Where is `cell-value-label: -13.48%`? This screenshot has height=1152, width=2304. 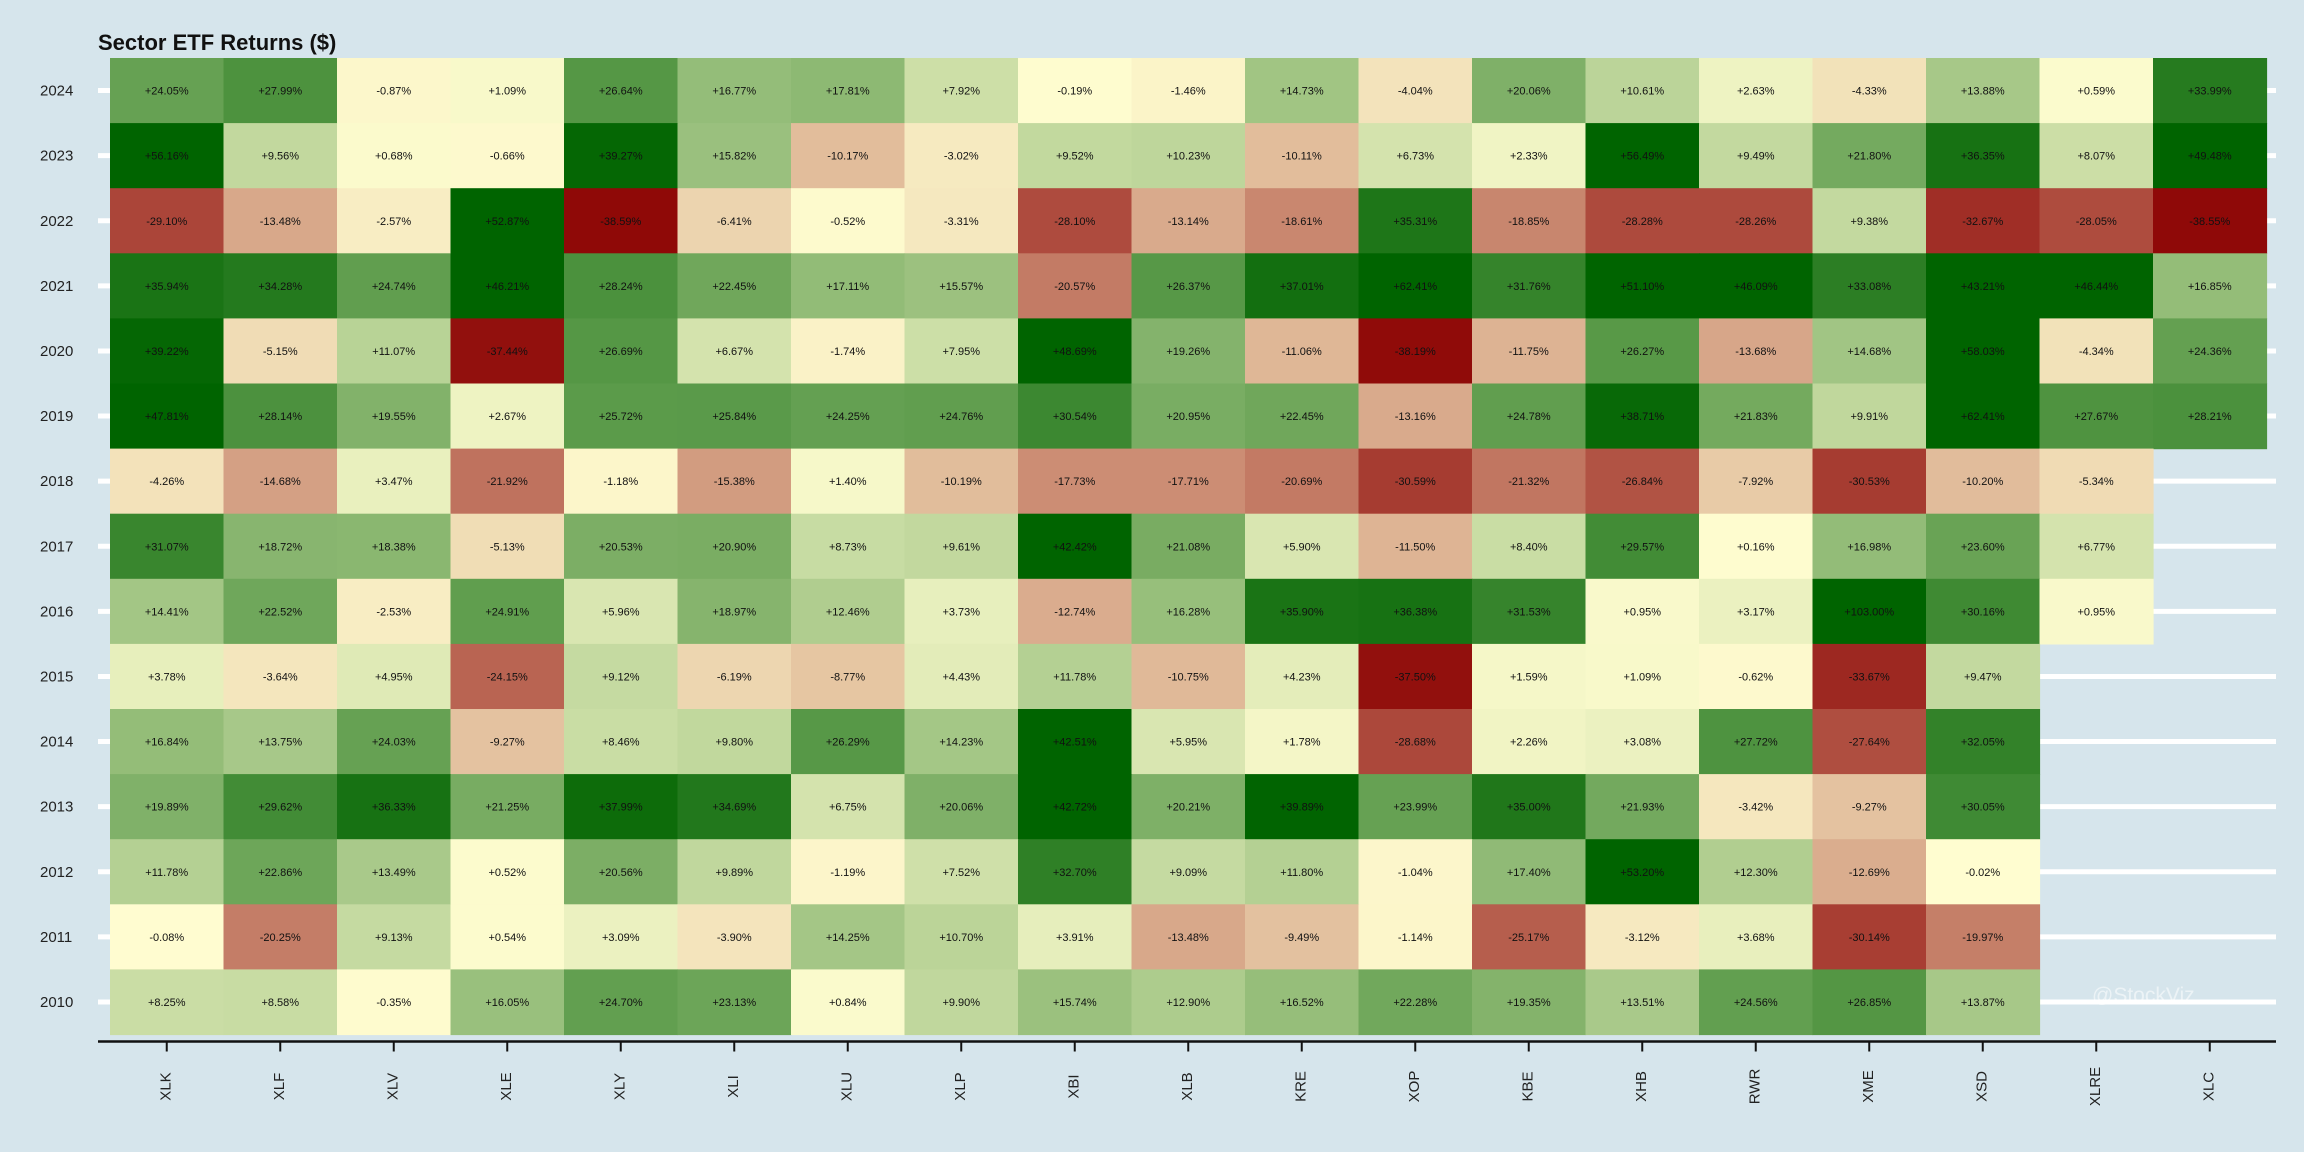
cell-value-label: -13.48% is located at coordinates (1188, 938).